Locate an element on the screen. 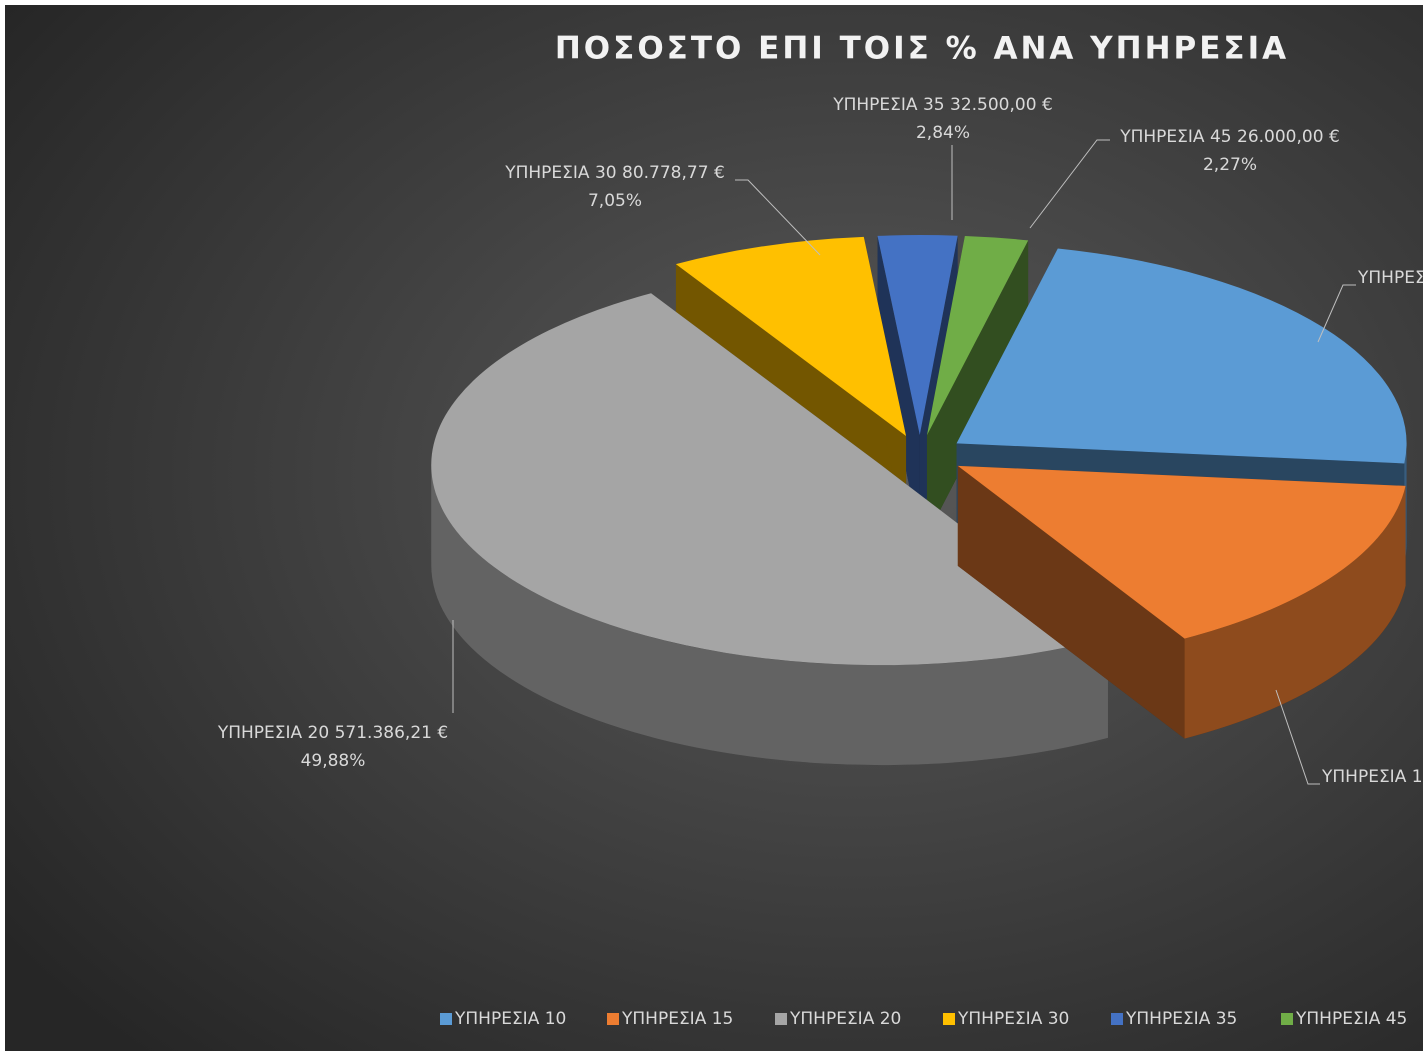  data-label: ΥΠΗΡΕΣΙΑ 15 is located at coordinates (1372, 777).